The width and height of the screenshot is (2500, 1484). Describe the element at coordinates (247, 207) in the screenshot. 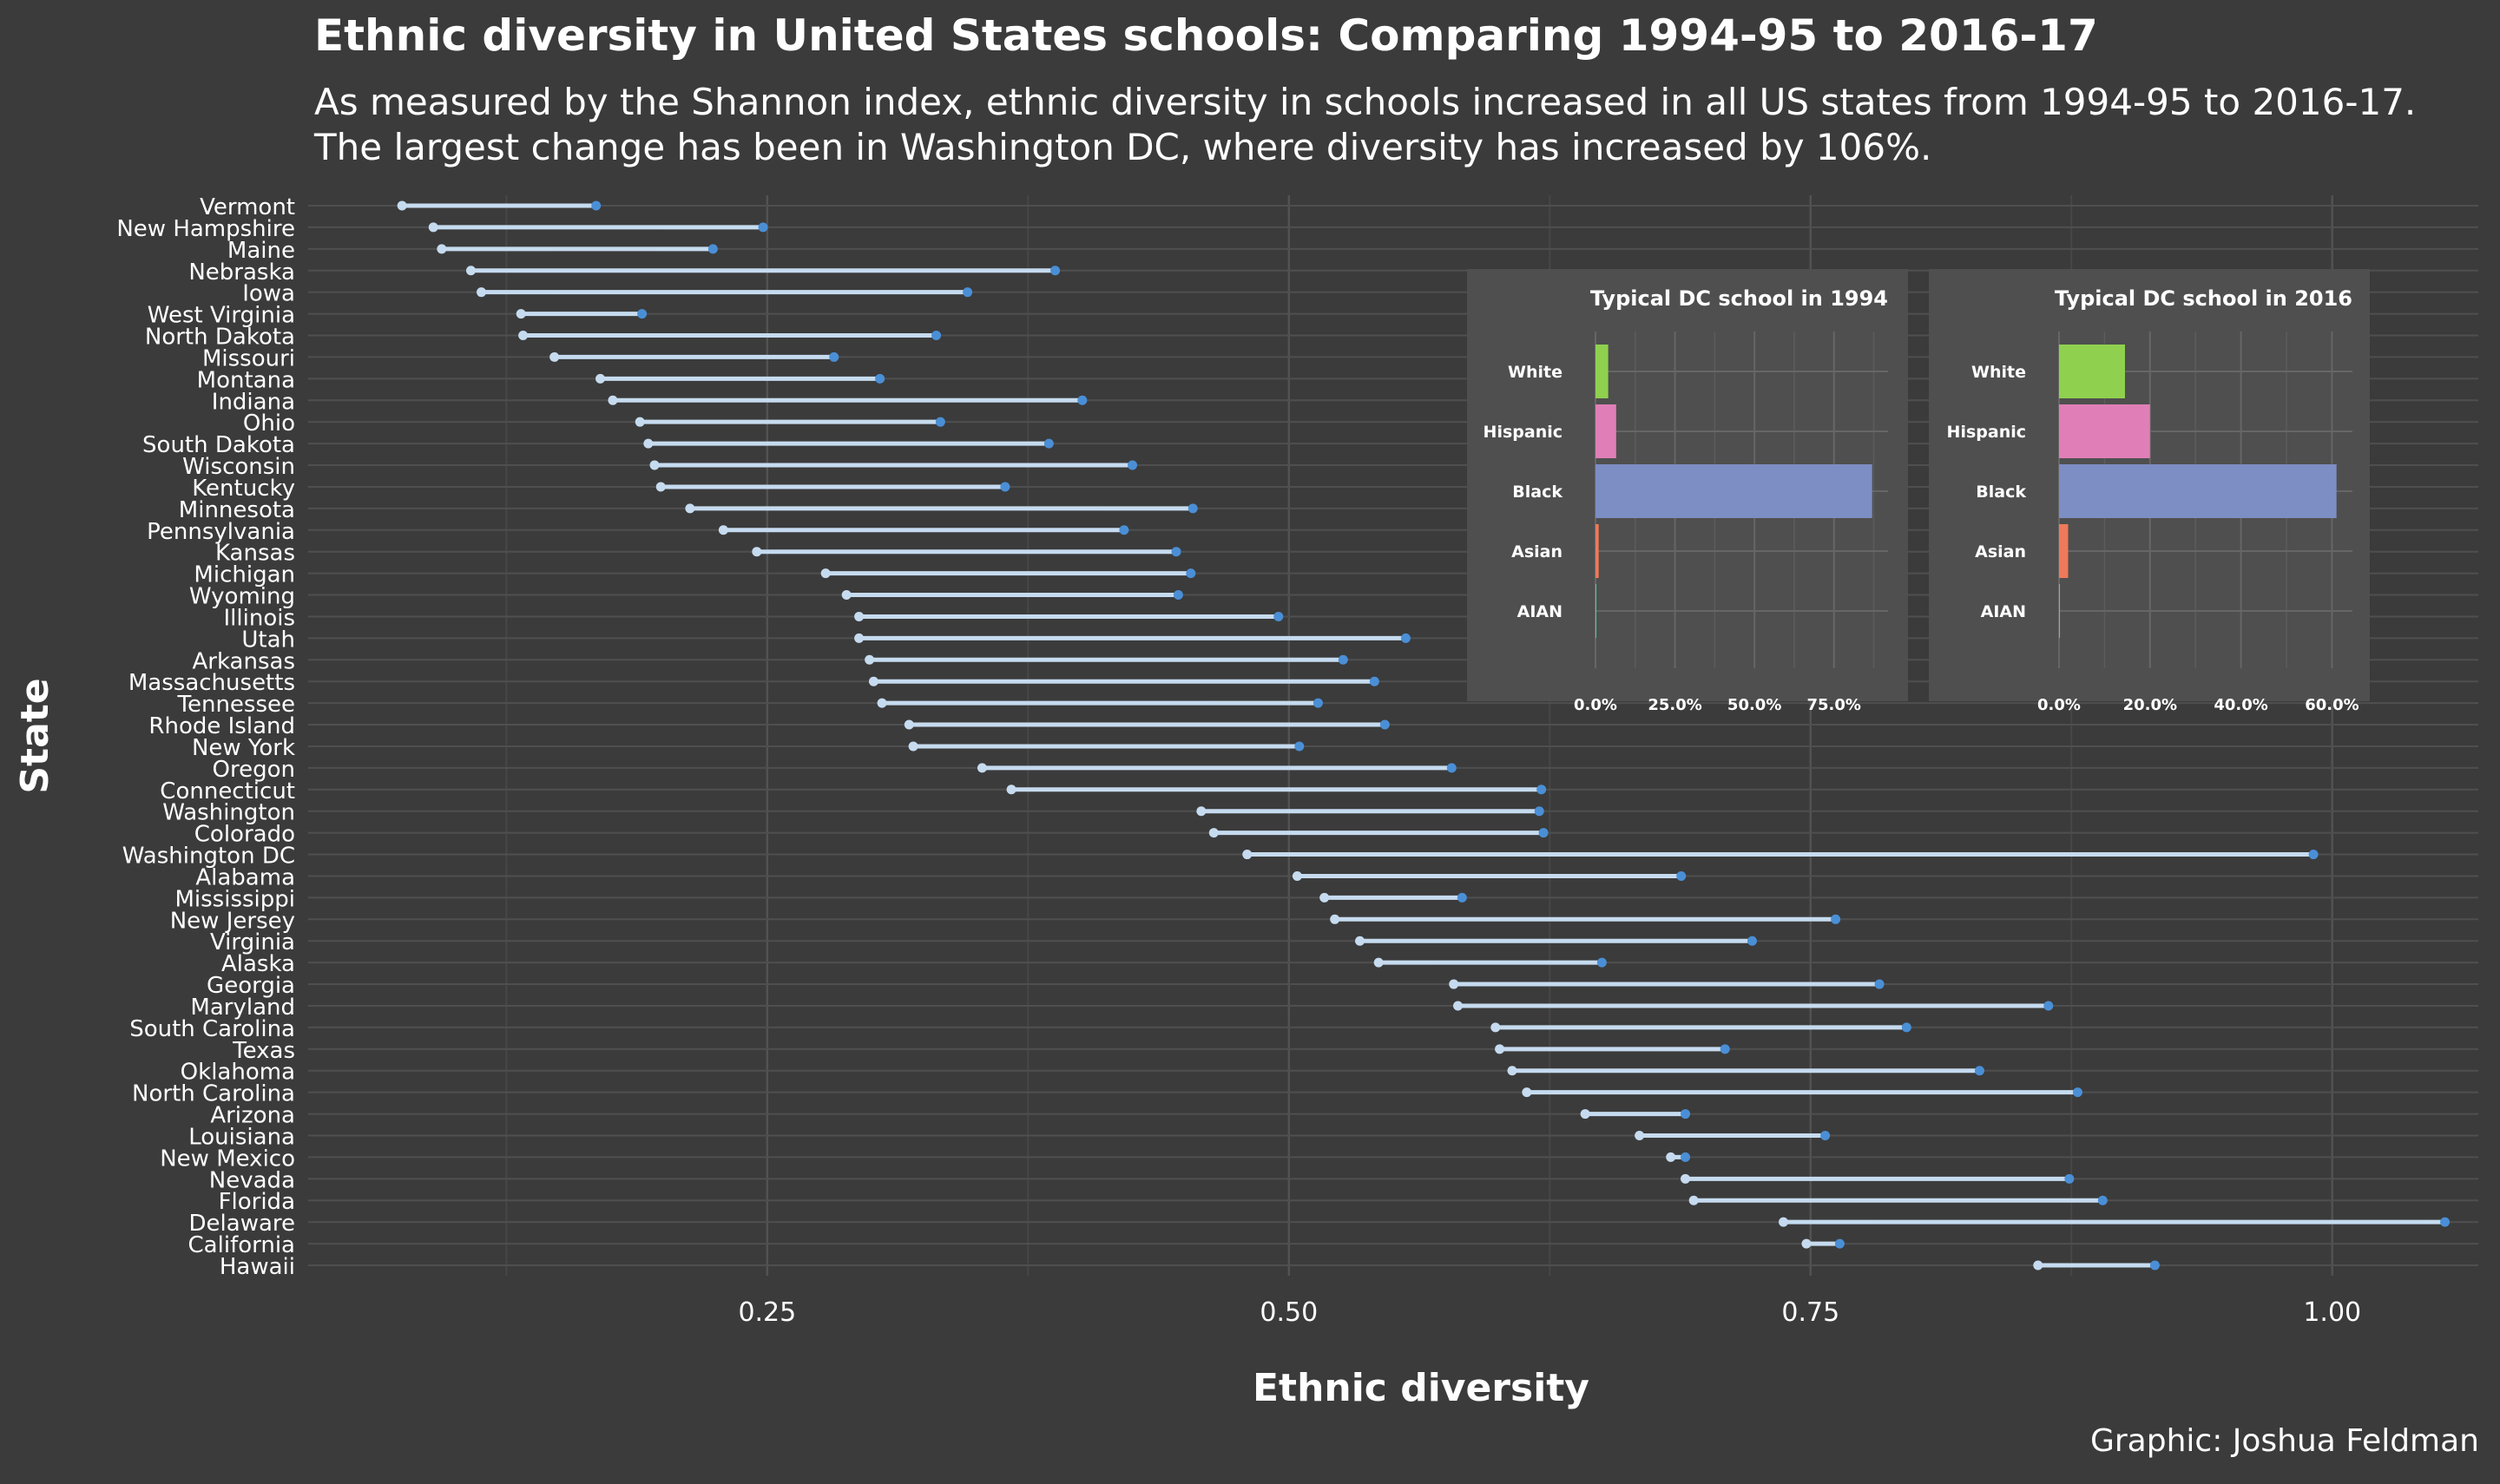

I see `state-label: Vermont` at that location.